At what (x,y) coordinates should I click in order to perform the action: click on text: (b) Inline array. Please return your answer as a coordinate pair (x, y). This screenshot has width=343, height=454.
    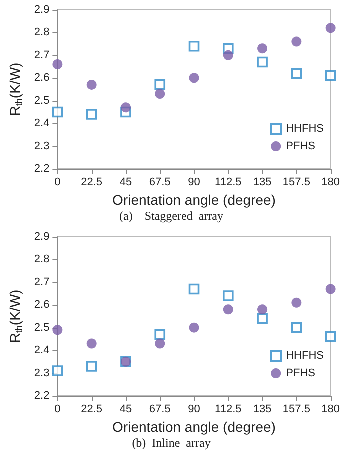
    Looking at the image, I should click on (171, 443).